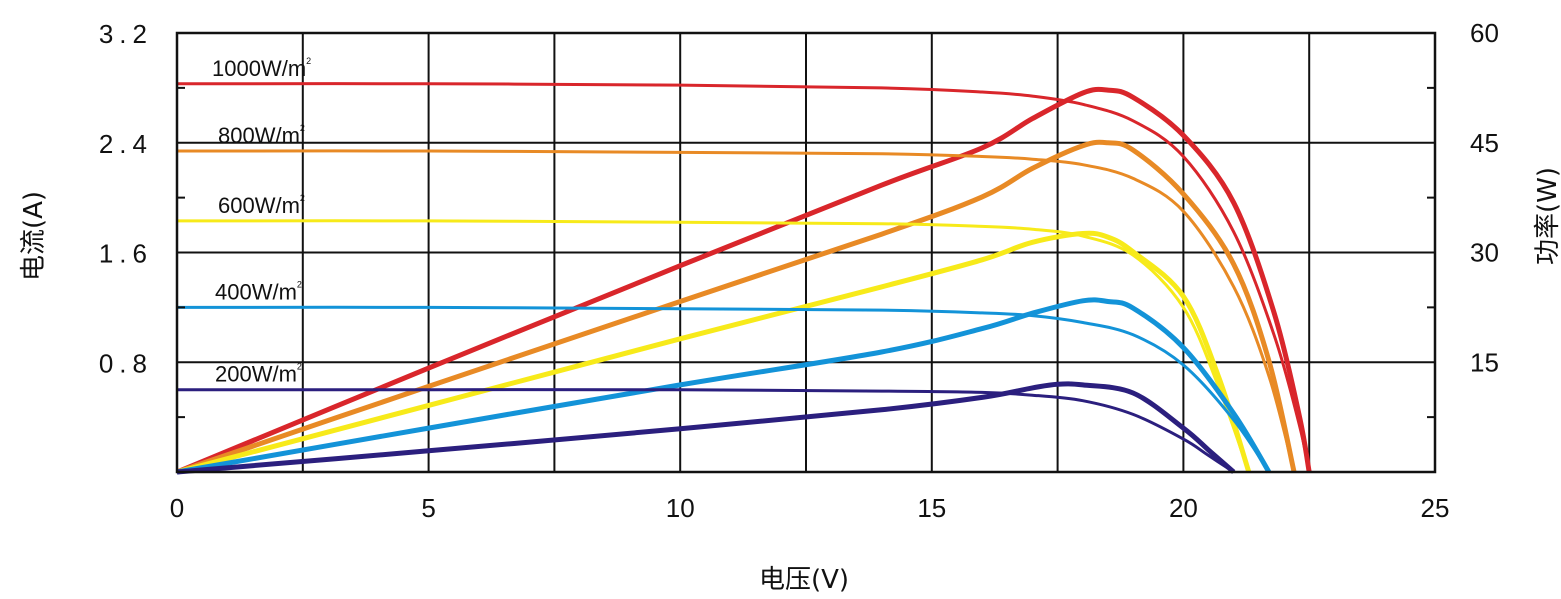 This screenshot has height=599, width=1561. What do you see at coordinates (1484, 33) in the screenshot?
I see `y-right-tick-label: 60` at bounding box center [1484, 33].